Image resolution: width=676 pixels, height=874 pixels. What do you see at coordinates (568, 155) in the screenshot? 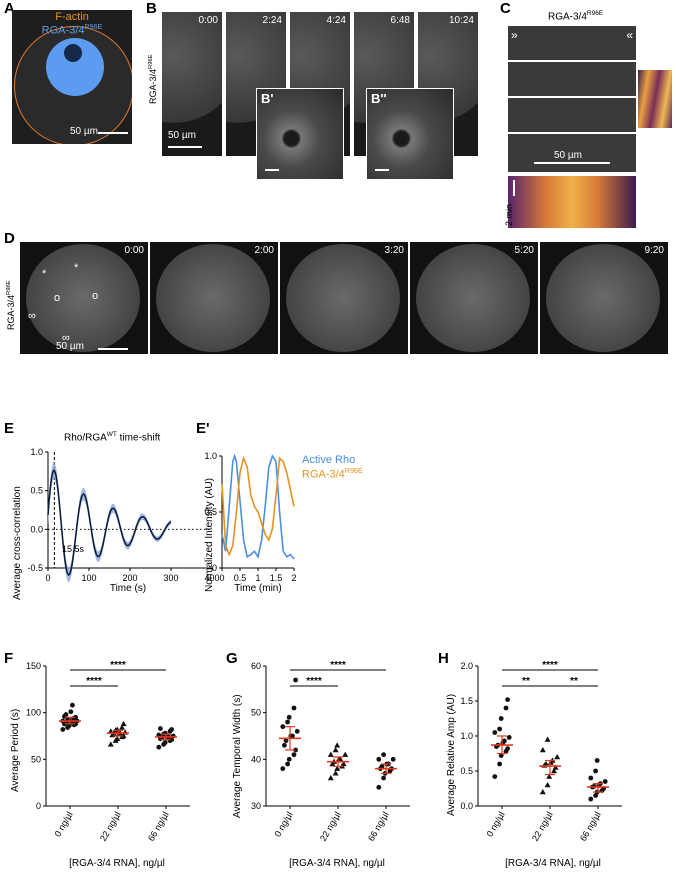
I see `scalebar-label-c: 50 µm` at bounding box center [568, 155].